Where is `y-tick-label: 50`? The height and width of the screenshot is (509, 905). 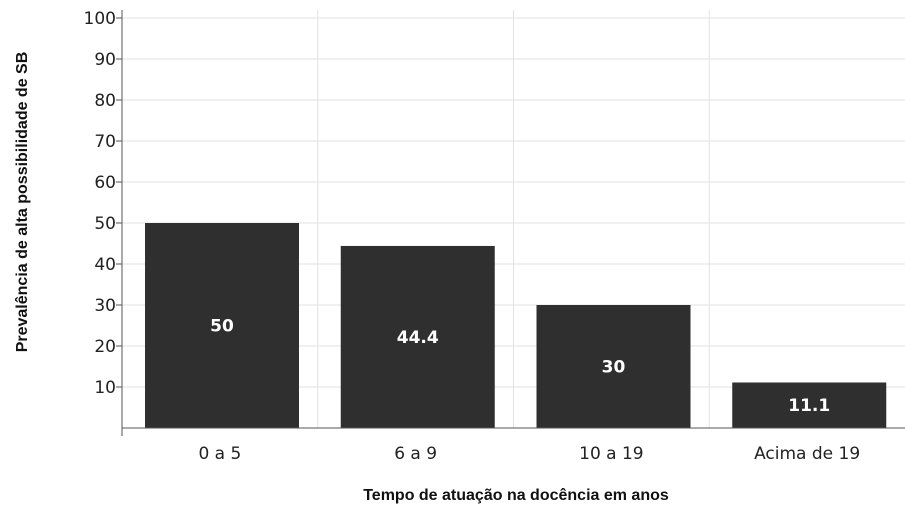 y-tick-label: 50 is located at coordinates (105, 224).